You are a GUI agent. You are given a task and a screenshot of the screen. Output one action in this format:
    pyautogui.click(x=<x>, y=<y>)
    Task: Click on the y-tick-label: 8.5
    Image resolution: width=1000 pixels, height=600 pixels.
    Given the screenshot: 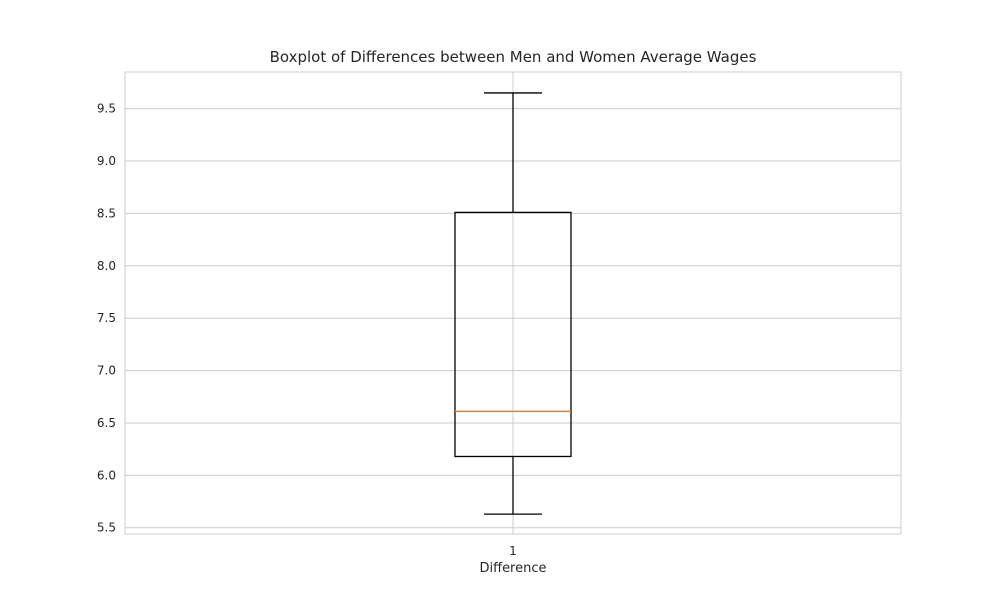 What is the action you would take?
    pyautogui.click(x=106, y=213)
    